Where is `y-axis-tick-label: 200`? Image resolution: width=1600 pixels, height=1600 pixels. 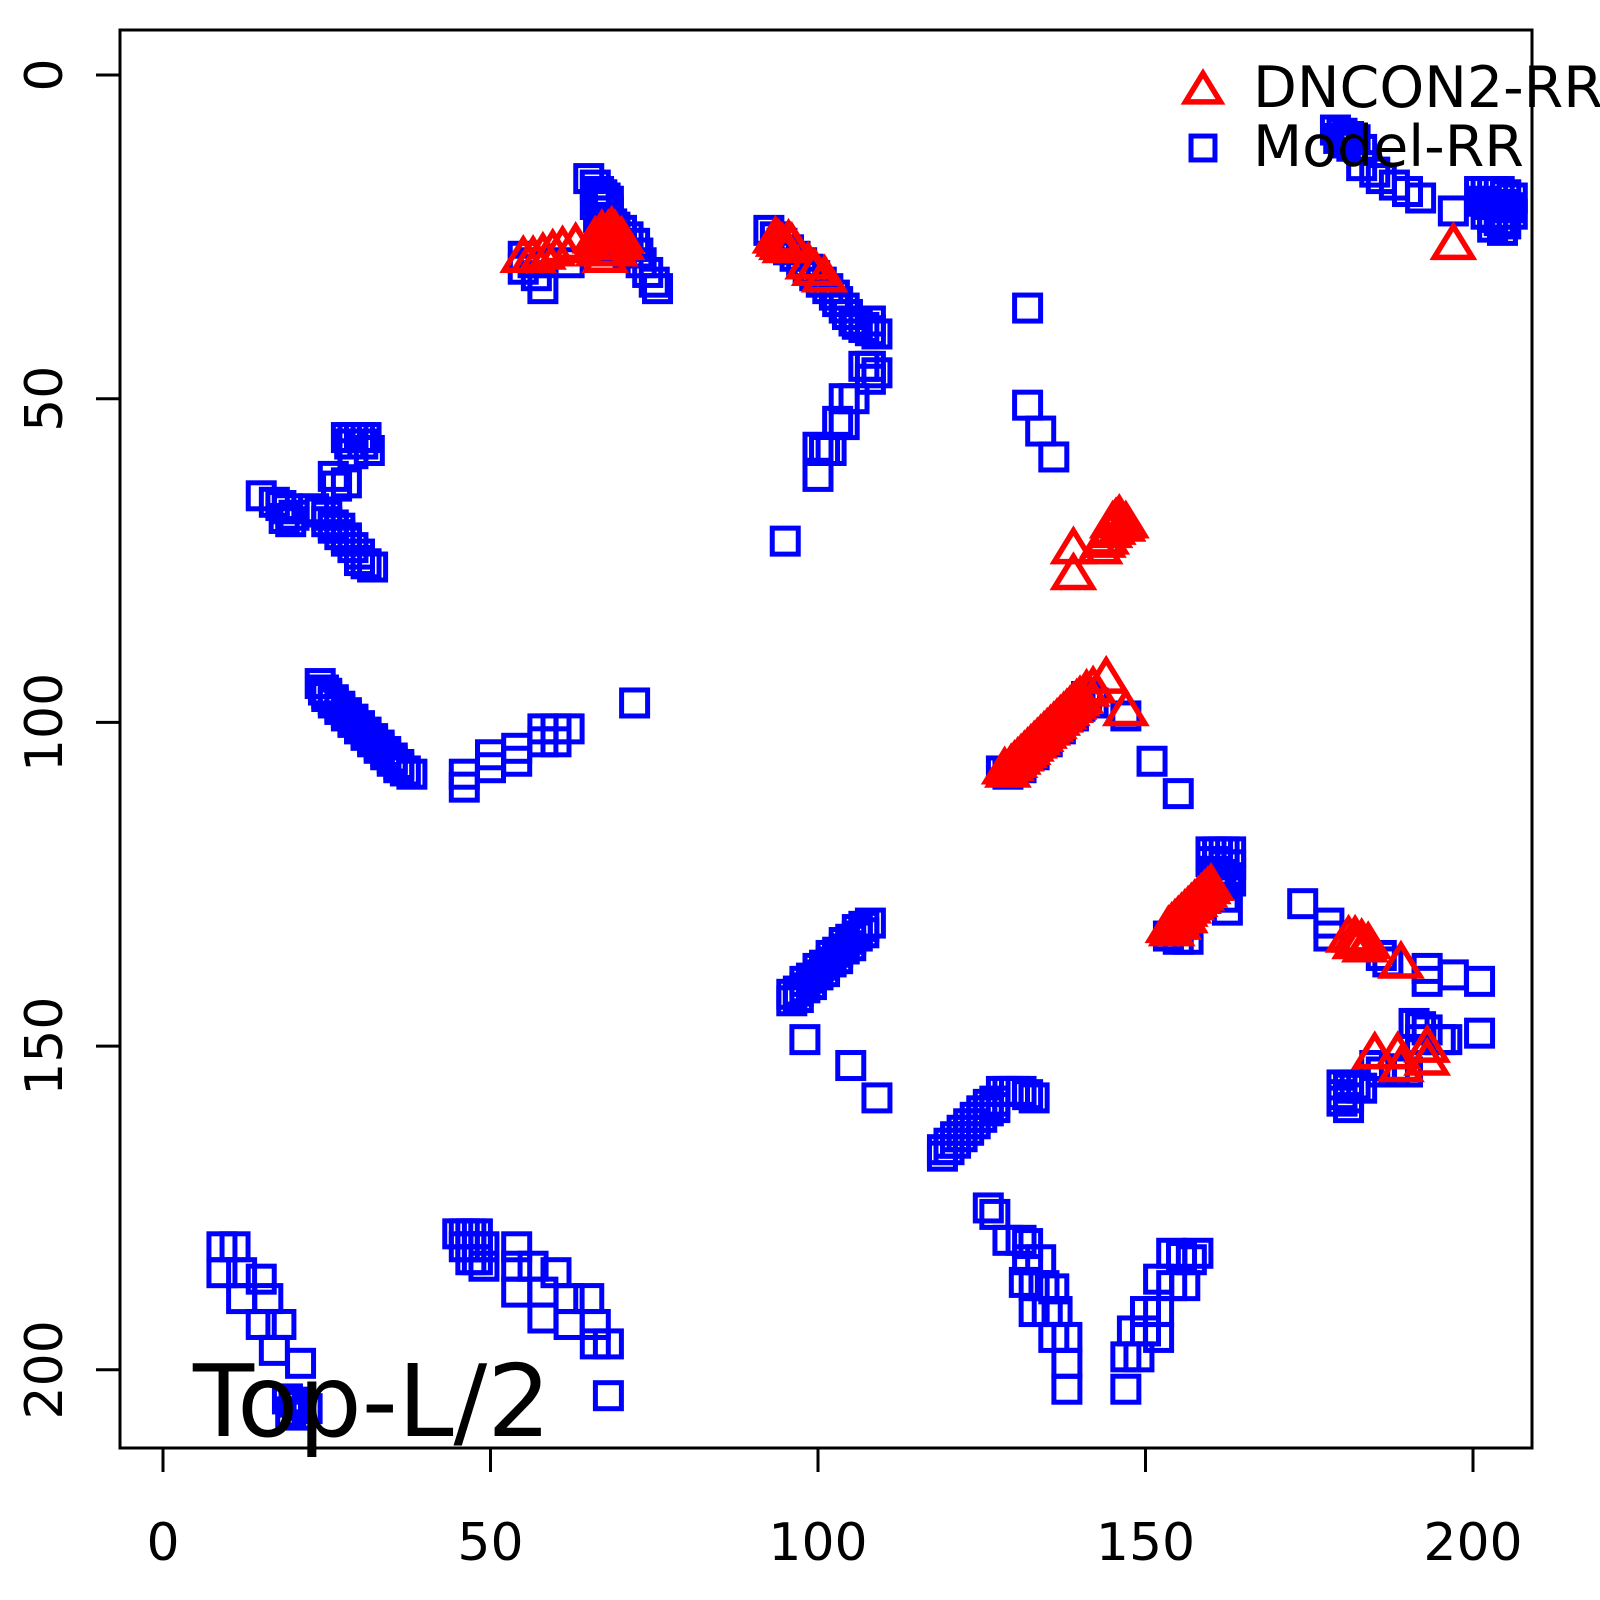 y-axis-tick-label: 200 is located at coordinates (45, 1369).